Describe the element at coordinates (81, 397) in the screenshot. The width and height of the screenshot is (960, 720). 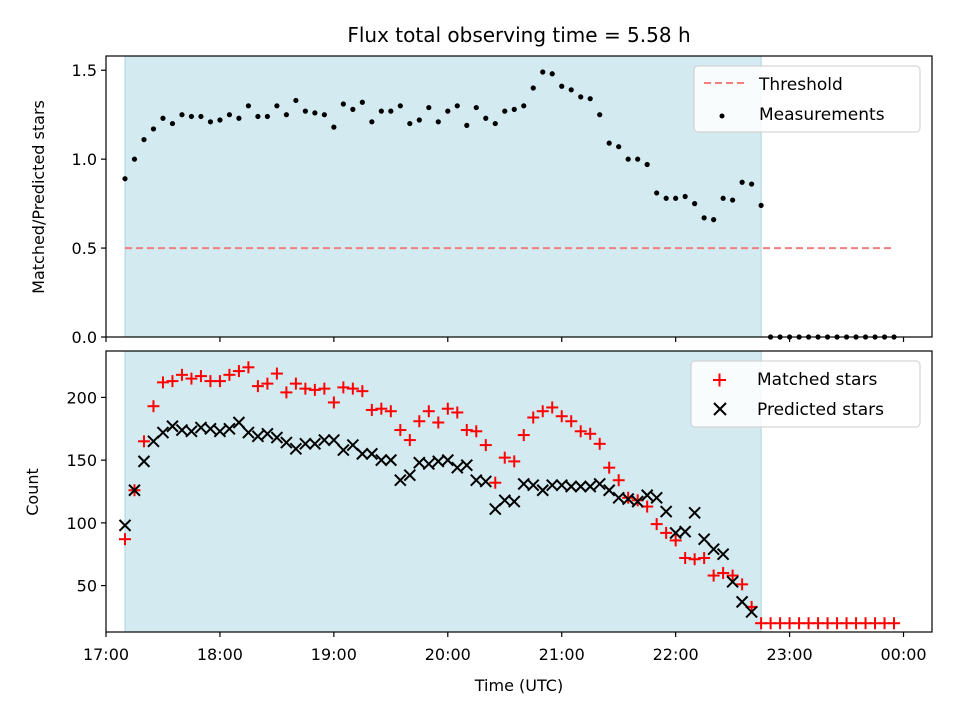
I see `bottom-y-tick-label: 200` at that location.